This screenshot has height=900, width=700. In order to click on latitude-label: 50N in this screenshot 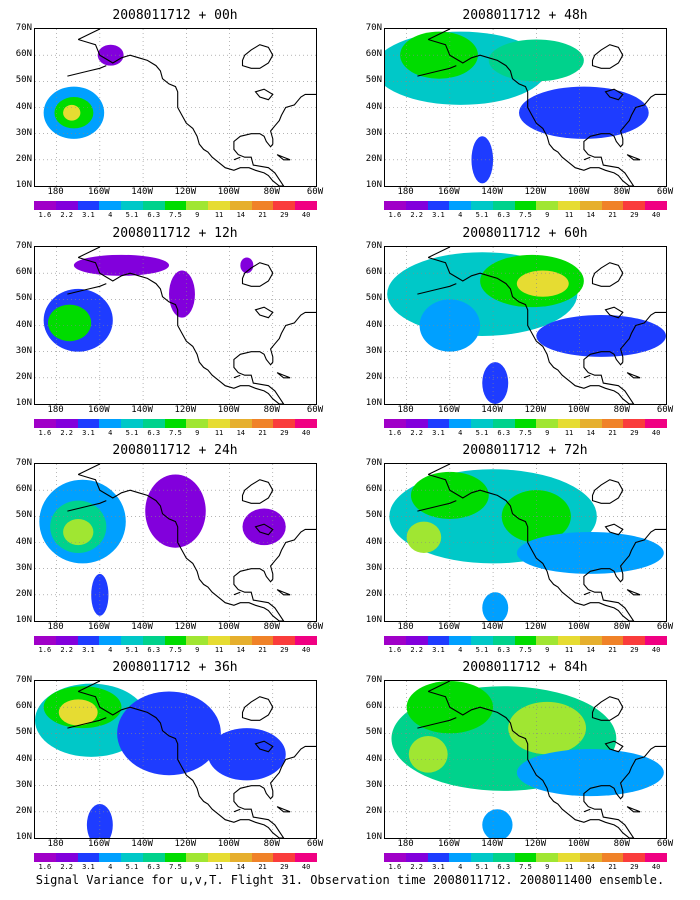, I will do `click(373, 732)`.